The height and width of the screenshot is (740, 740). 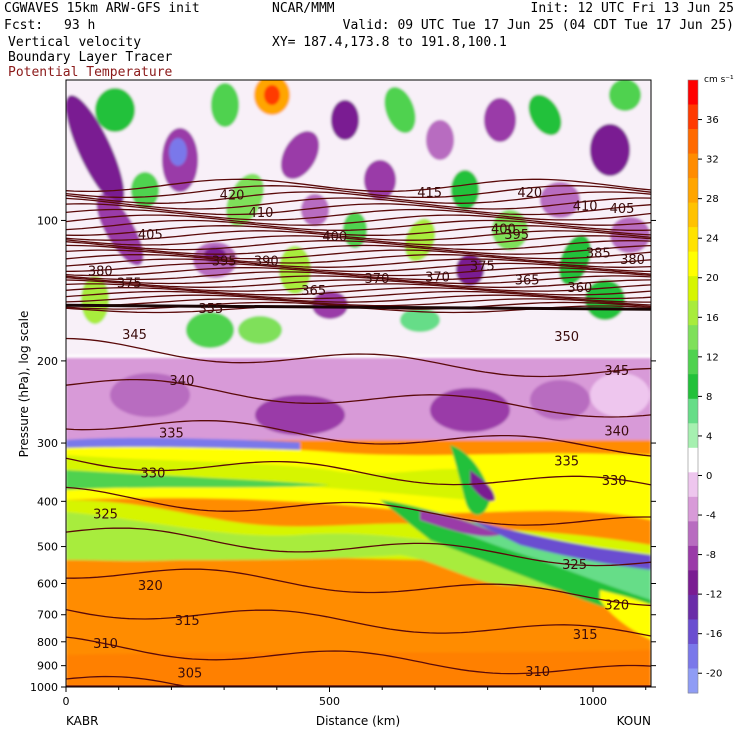 What do you see at coordinates (714, 634) in the screenshot?
I see `colorbar-tick-label: -16` at bounding box center [714, 634].